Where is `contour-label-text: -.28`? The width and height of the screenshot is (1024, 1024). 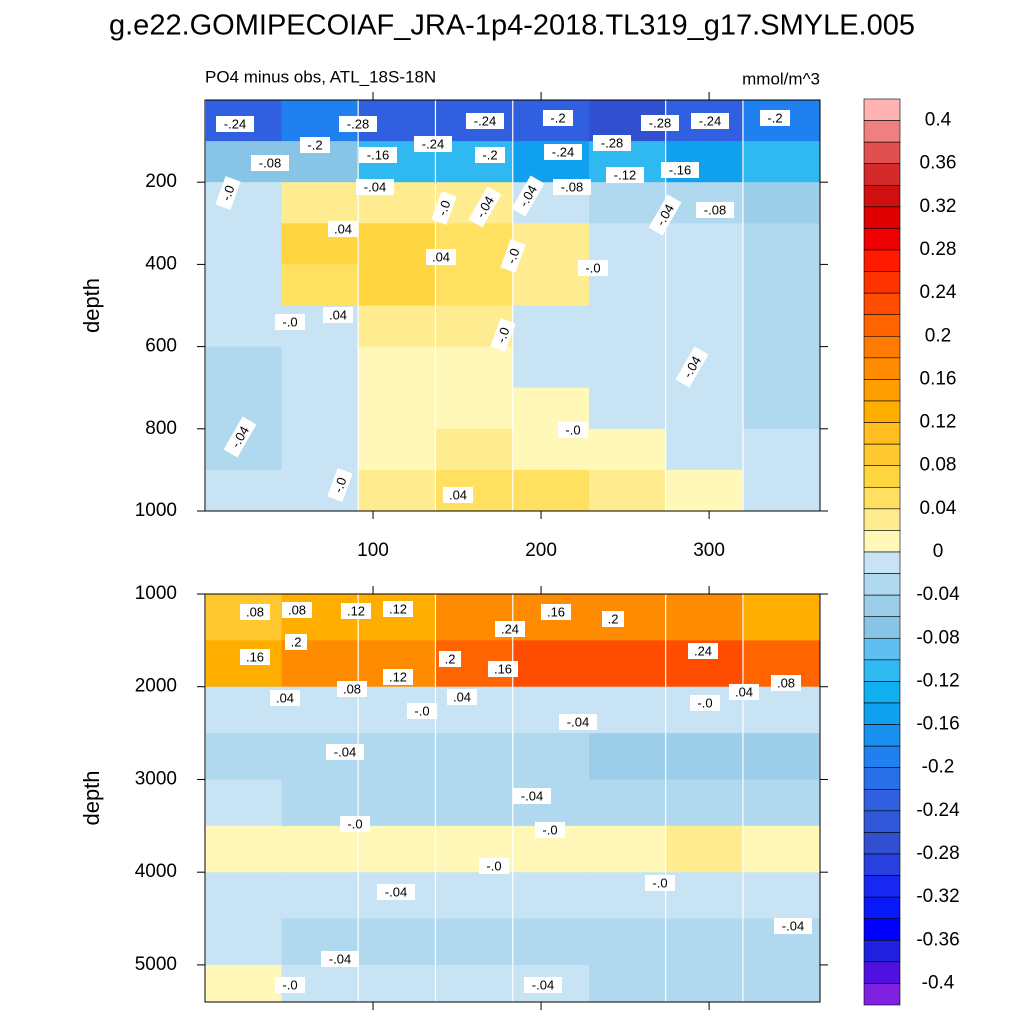
contour-label-text: -.28 is located at coordinates (358, 123).